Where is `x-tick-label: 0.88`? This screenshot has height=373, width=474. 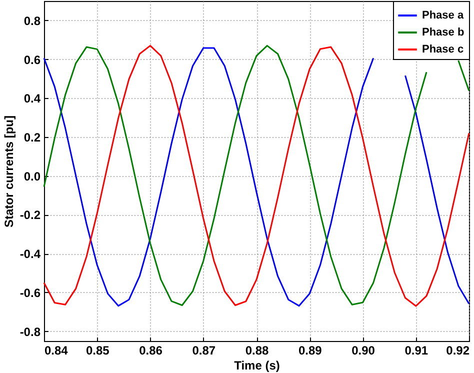
x-tick-label: 0.88 is located at coordinates (257, 351).